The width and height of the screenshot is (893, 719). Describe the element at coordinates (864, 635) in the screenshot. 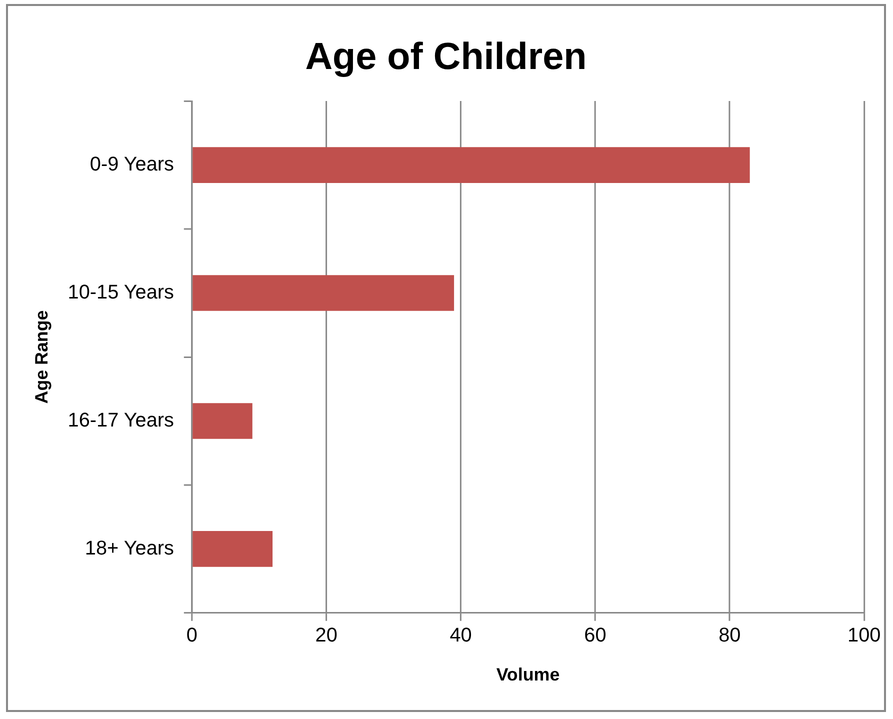

I see `x-tick-label: 100` at that location.